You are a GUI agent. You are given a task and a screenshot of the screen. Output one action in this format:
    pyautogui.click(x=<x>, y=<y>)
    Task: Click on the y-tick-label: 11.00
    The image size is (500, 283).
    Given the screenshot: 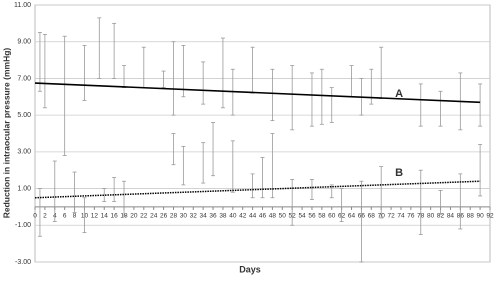 What is the action you would take?
    pyautogui.click(x=22, y=5)
    